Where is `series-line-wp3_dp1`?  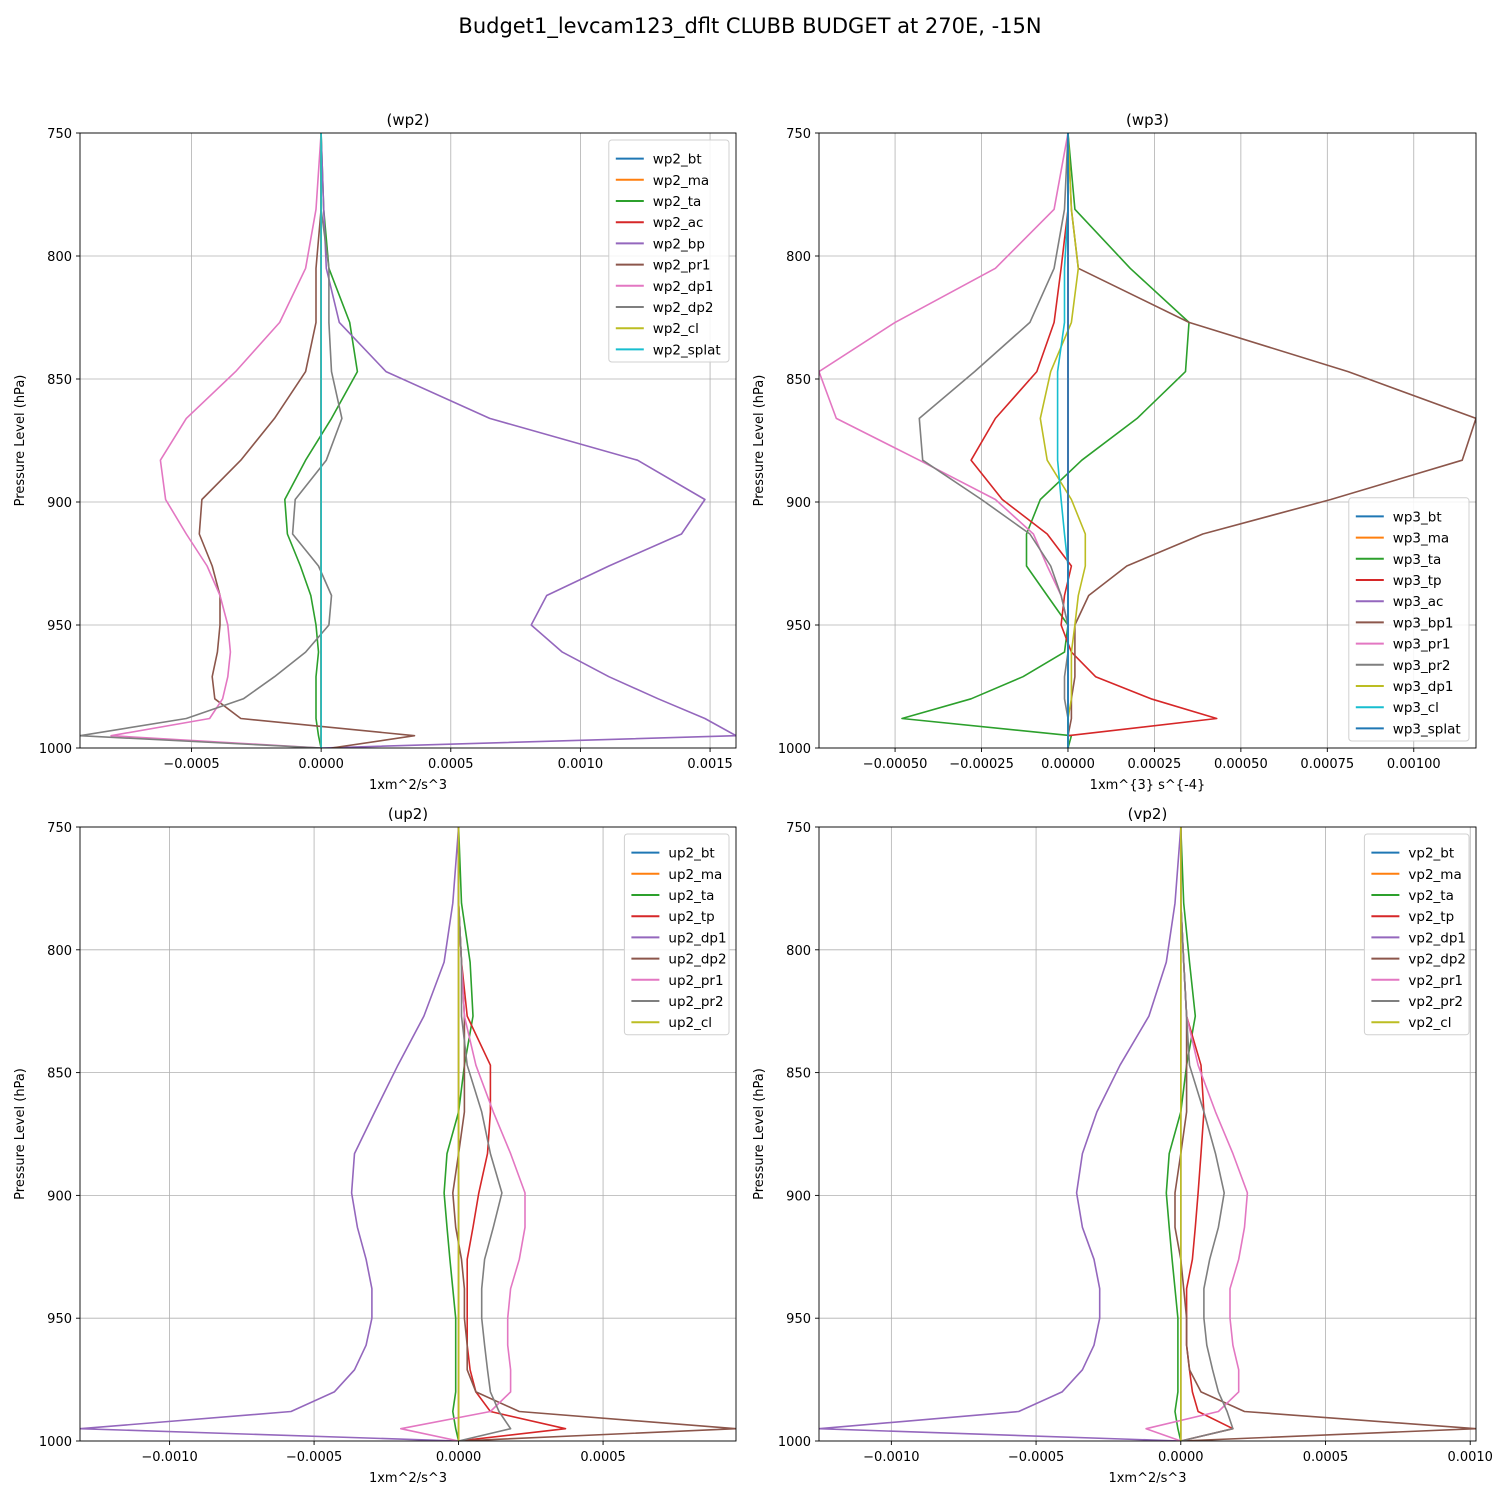
series-line-wp3_dp1 is located at coordinates (1063, 440).